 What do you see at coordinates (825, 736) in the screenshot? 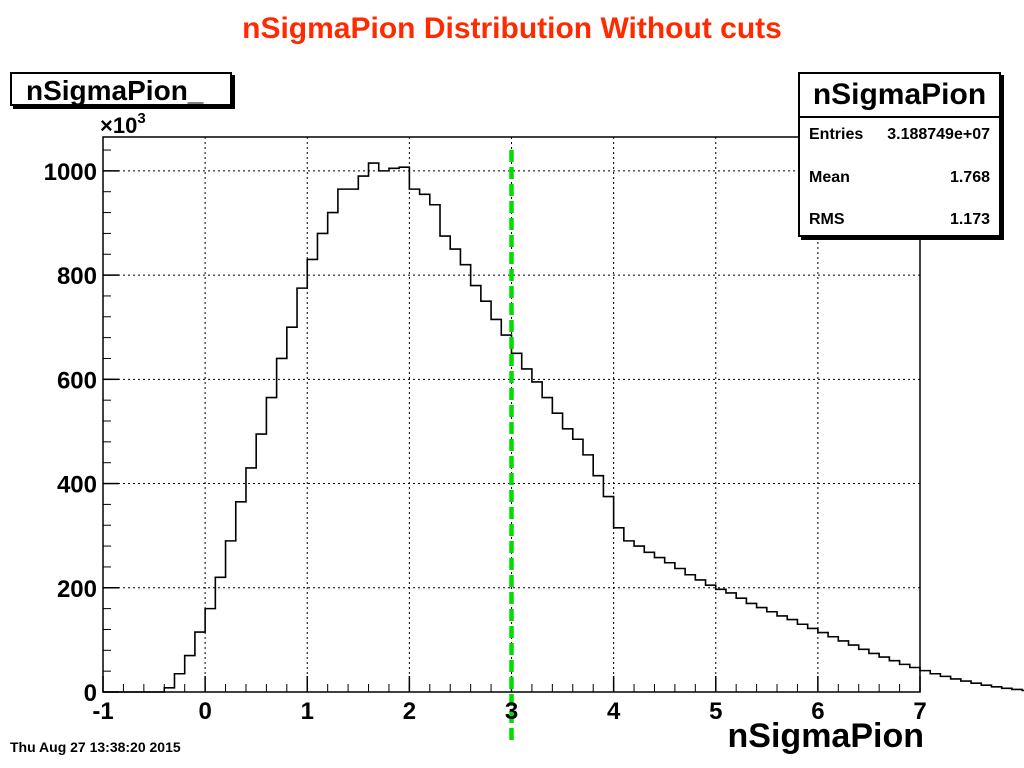
I see `x-axis-label: nSigmaPion` at bounding box center [825, 736].